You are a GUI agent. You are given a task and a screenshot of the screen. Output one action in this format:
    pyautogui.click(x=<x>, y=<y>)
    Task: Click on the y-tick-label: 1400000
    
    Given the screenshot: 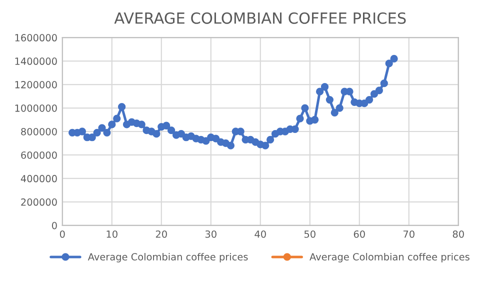 What is the action you would take?
    pyautogui.click(x=36, y=61)
    